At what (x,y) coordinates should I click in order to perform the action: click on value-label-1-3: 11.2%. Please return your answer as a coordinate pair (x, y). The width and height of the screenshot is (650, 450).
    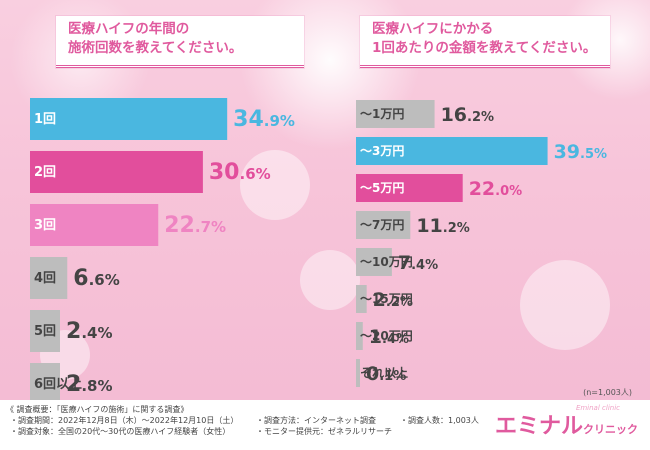
    Looking at the image, I should click on (442, 226).